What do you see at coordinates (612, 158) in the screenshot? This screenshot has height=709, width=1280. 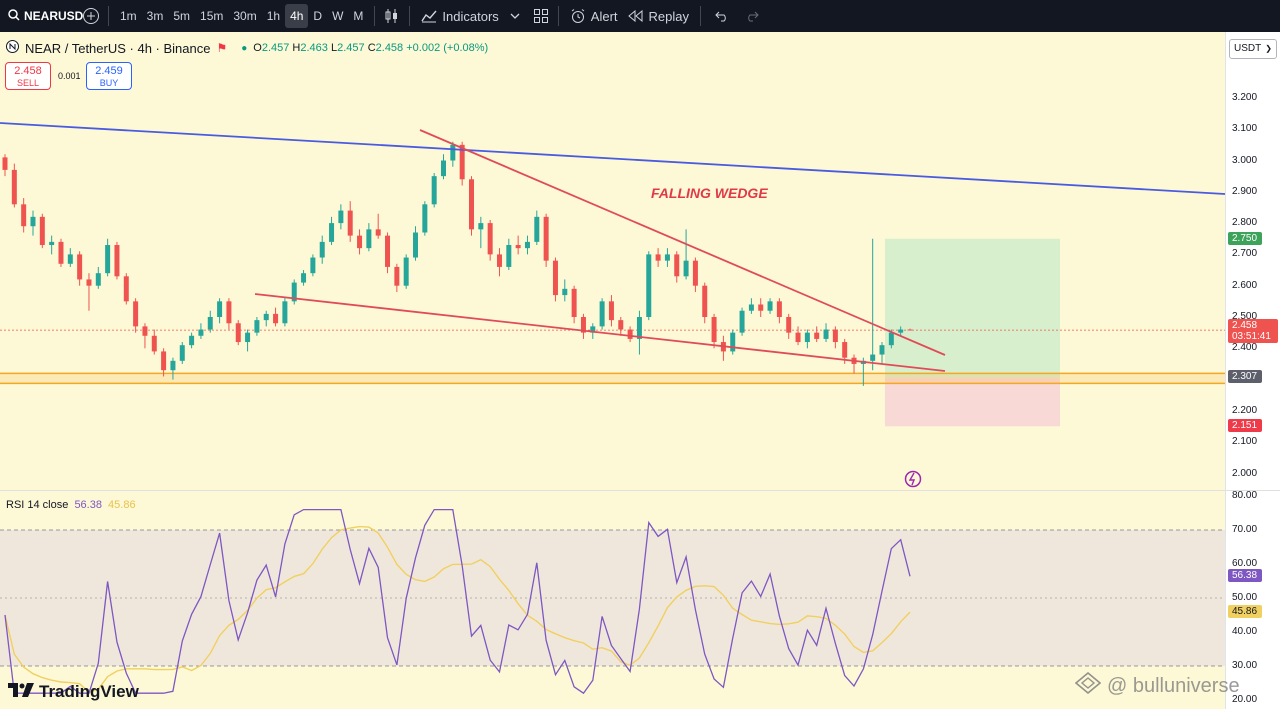 I see `descending-trendline` at bounding box center [612, 158].